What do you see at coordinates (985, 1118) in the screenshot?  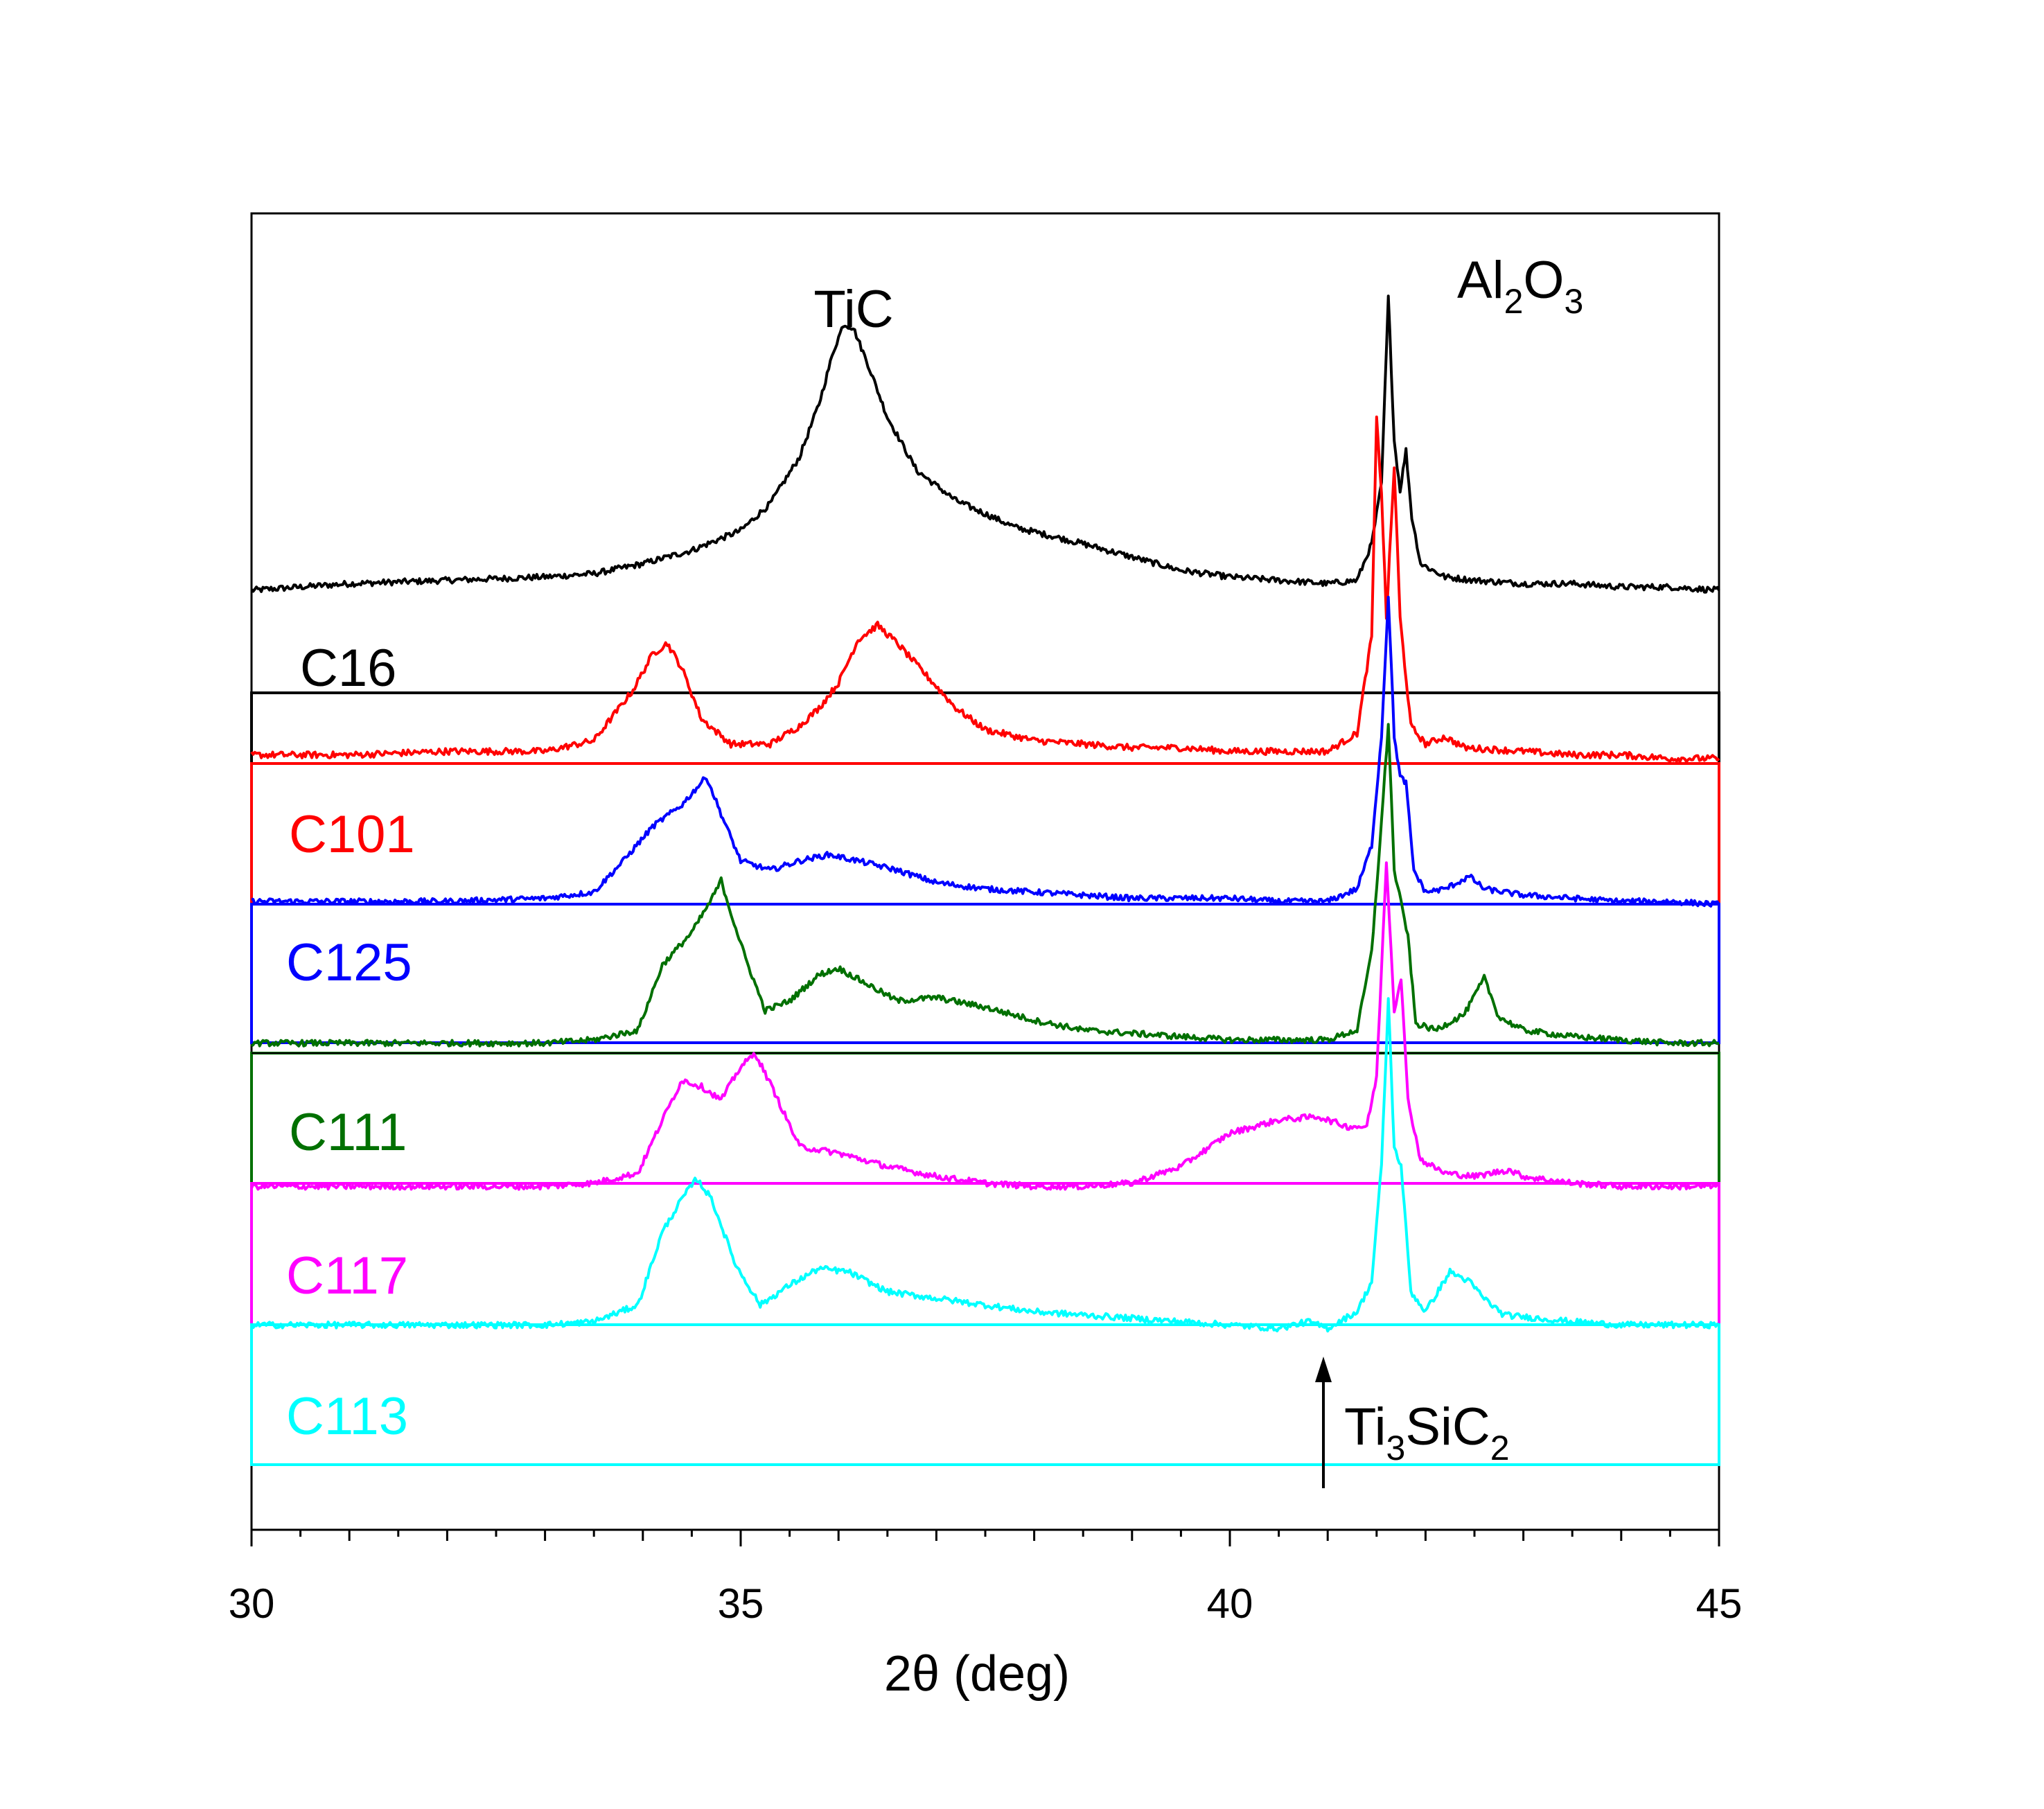 I see `series-box-c111` at bounding box center [985, 1118].